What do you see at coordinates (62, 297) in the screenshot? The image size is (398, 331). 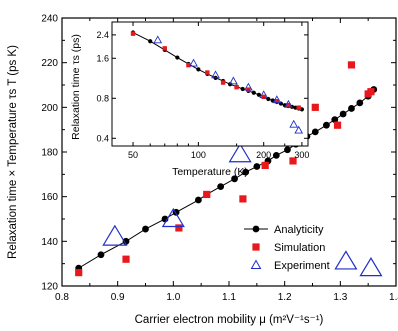 I see `main-x-tick-label: 0.8` at bounding box center [62, 297].